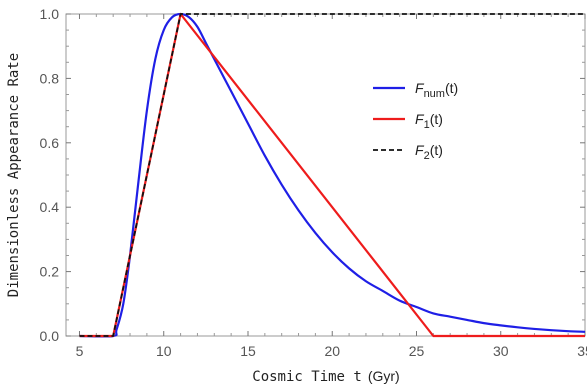 The width and height of the screenshot is (587, 388). I want to click on x-tick-label: 35, so click(582, 351).